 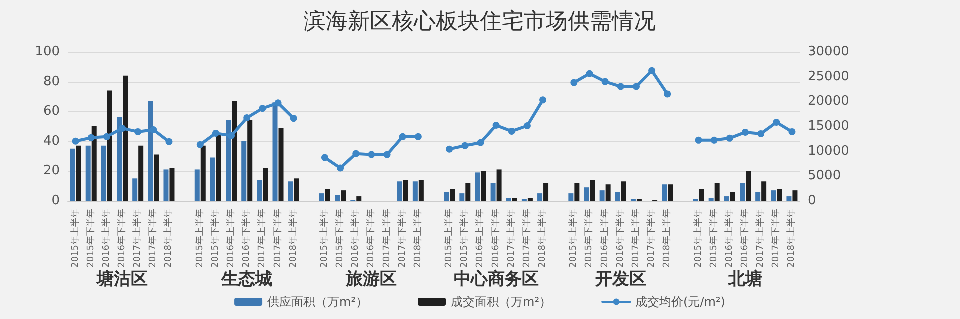 What do you see at coordinates (51, 171) in the screenshot?
I see `y-tick-label: 20` at bounding box center [51, 171].